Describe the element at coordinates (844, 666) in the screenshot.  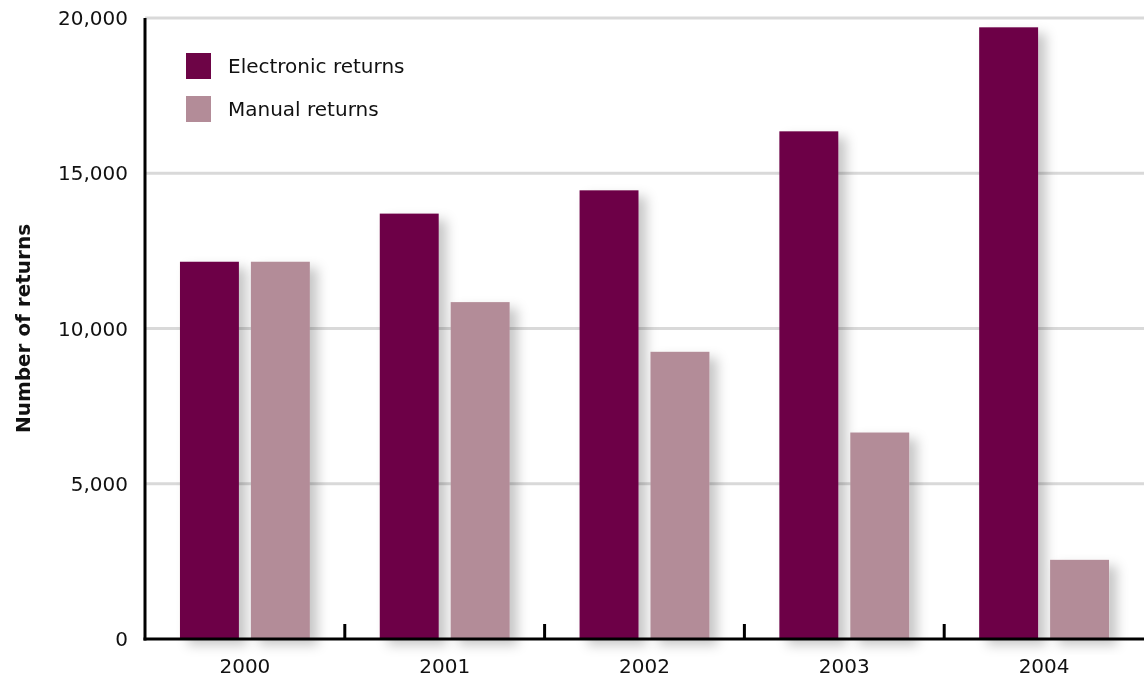
I see `x-tick-label: 2003` at that location.